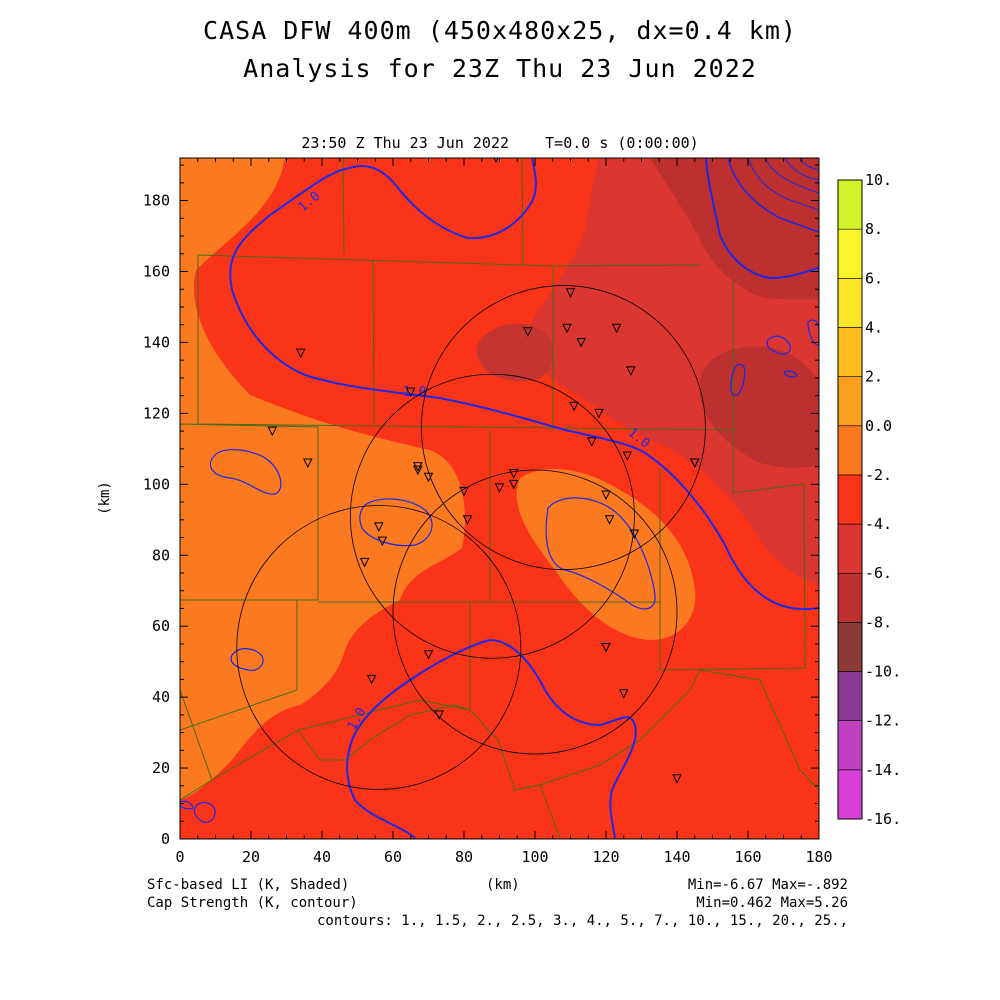 This screenshot has height=1000, width=1000. Describe the element at coordinates (500, 30) in the screenshot. I see `chart-title: CASA DFW 400m (450x480x25, dx=0.4 km)` at that location.